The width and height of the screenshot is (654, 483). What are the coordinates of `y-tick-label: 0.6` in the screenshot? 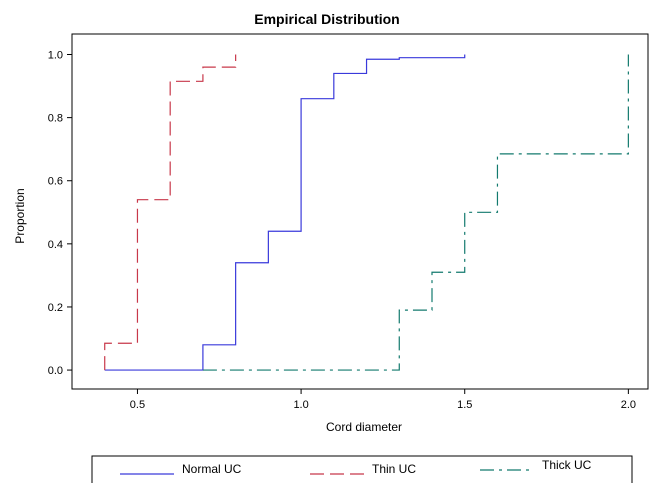 It's located at (55, 182).